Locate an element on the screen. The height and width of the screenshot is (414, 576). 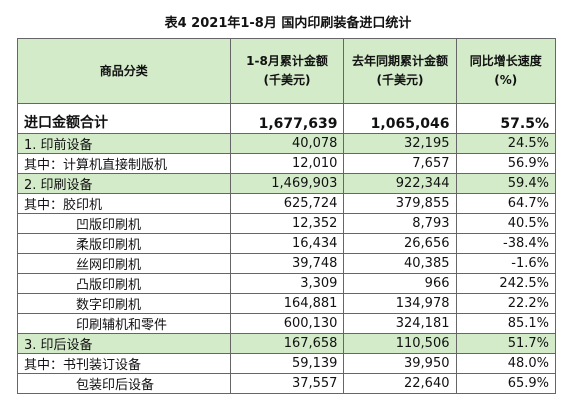
row-label: 数字印刷机 is located at coordinates (124, 303).